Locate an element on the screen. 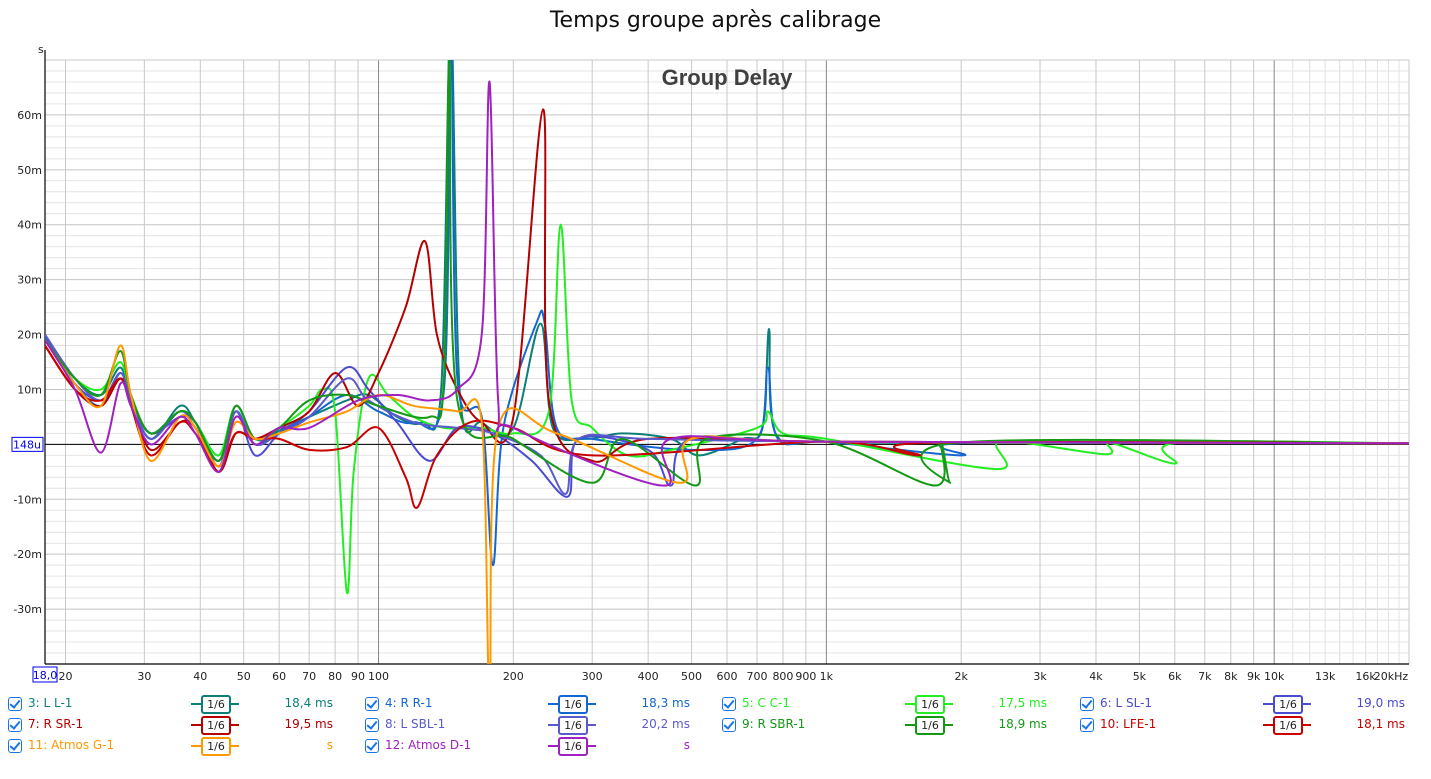  series-label: 5: C C-1 is located at coordinates (766, 703).